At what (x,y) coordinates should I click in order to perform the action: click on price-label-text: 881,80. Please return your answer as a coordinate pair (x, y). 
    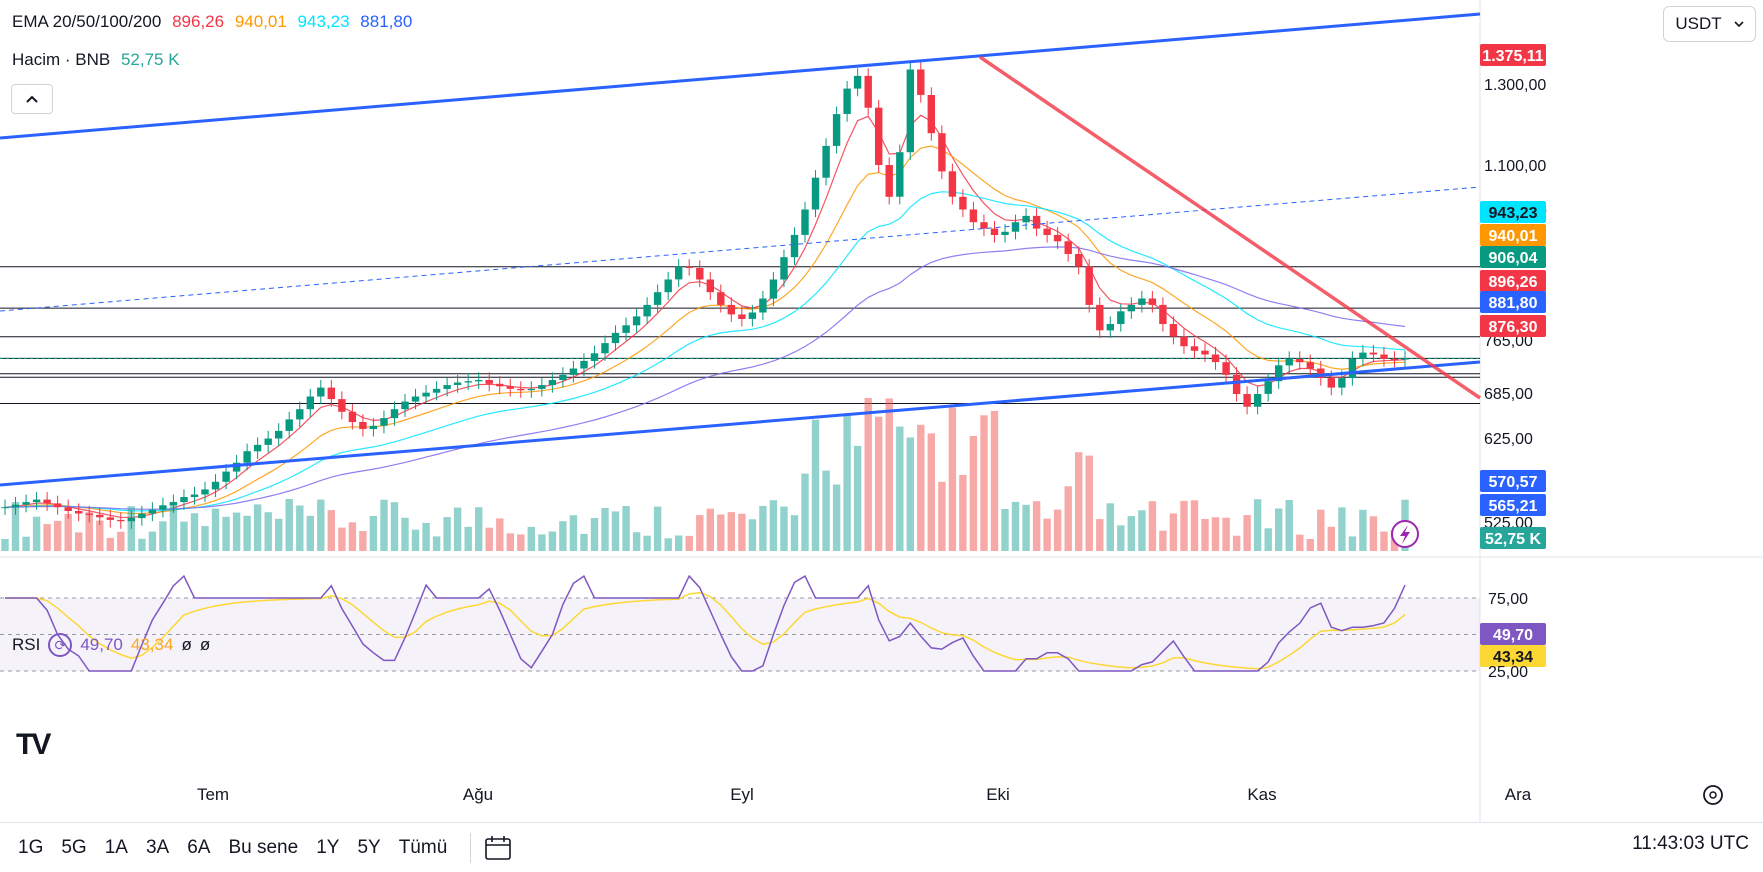
    Looking at the image, I should click on (1513, 303).